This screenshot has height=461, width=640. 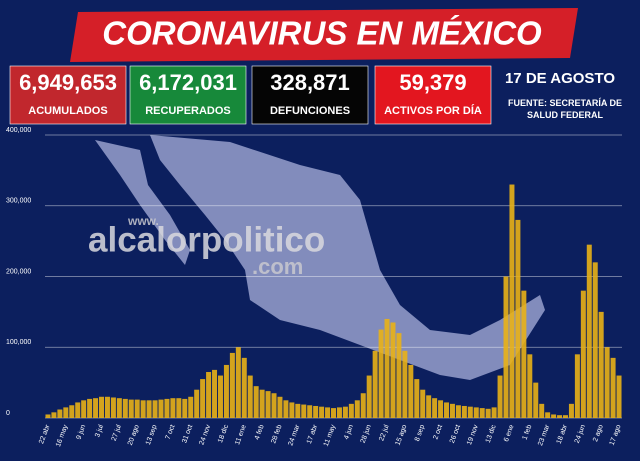 I want to click on x-tick-label: 1 feb, so click(x=528, y=432).